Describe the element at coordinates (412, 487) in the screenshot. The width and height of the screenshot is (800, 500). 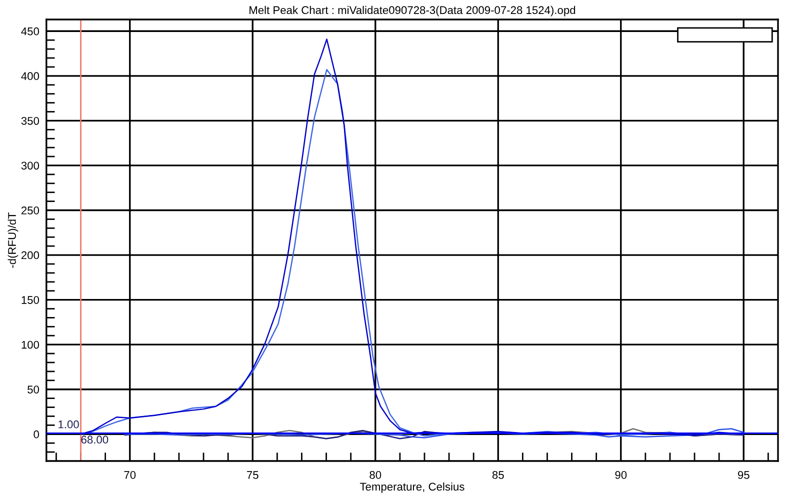
I see `x-axis-title: Temperature, Celsius` at that location.